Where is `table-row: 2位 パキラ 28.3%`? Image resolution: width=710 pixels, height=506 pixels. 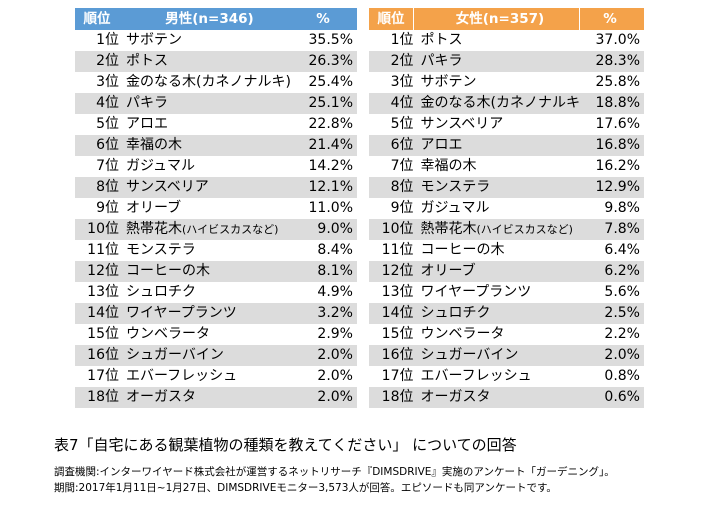
table-row: 2位 パキラ 28.3% is located at coordinates (506, 61).